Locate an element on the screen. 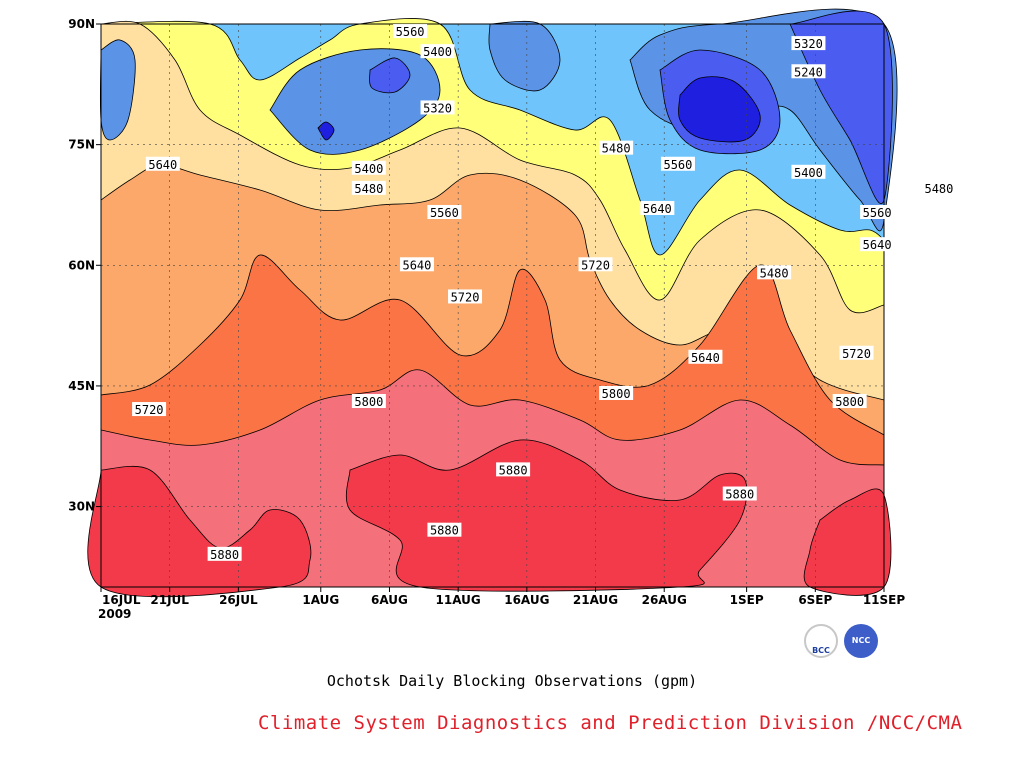 The image size is (1024, 768). band-below-5240-b is located at coordinates (326, 131).